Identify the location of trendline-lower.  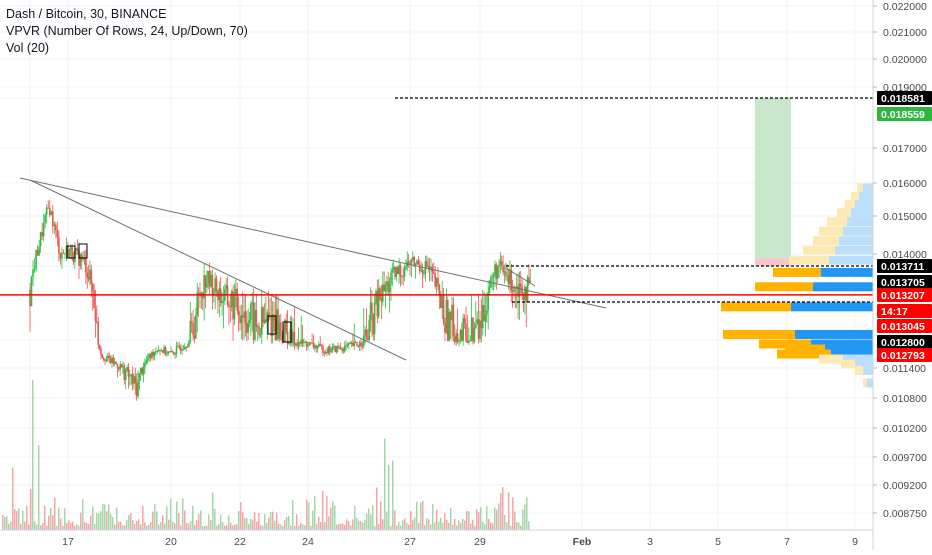
(218, 270).